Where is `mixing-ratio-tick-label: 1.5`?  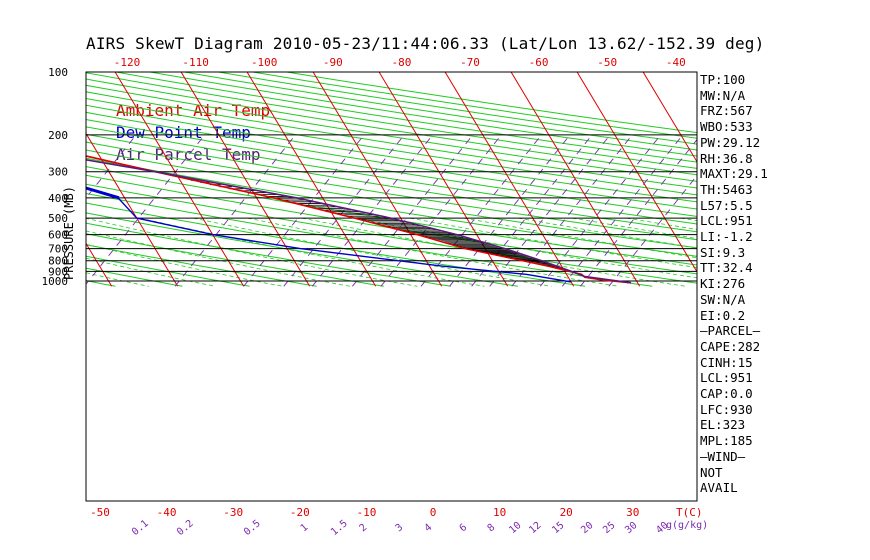 mixing-ratio-tick-label: 1.5 is located at coordinates (339, 528).